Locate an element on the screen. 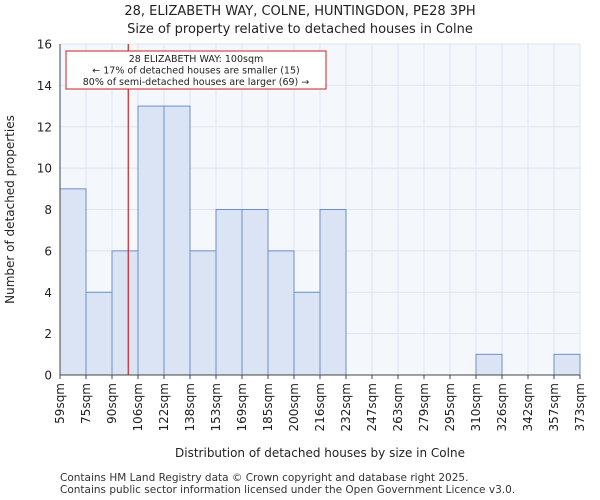 This screenshot has height=500, width=600. x-tick-label: 200sqm is located at coordinates (294, 407).